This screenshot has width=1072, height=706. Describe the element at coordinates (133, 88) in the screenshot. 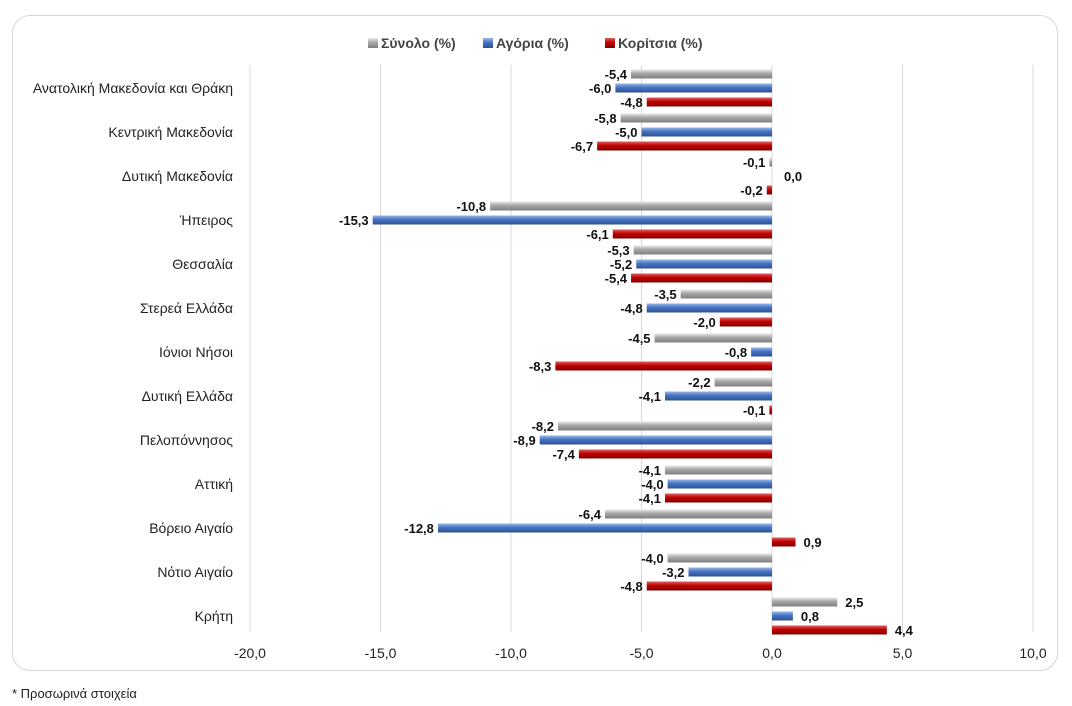

I see `category-label: Ανατολική Μακεδονία και Θράκη` at that location.